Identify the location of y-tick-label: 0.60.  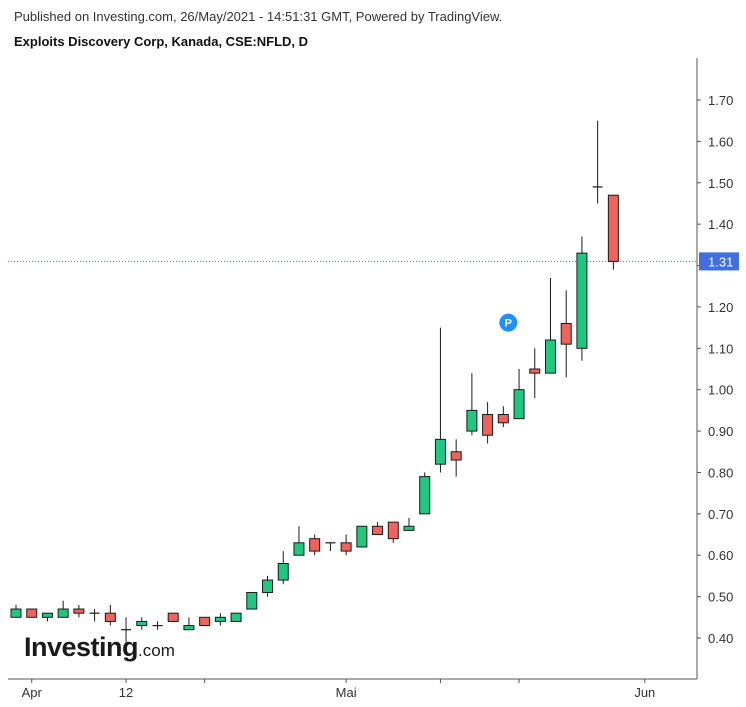
(720, 555).